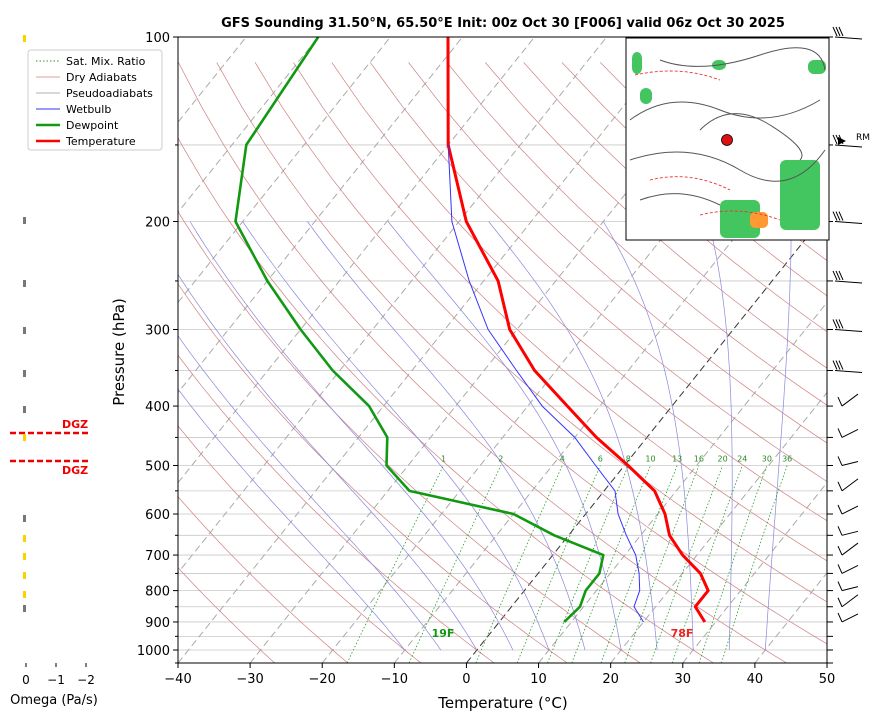 This screenshot has height=721, width=875. I want to click on mixing-ratio-label: 10, so click(650, 458).